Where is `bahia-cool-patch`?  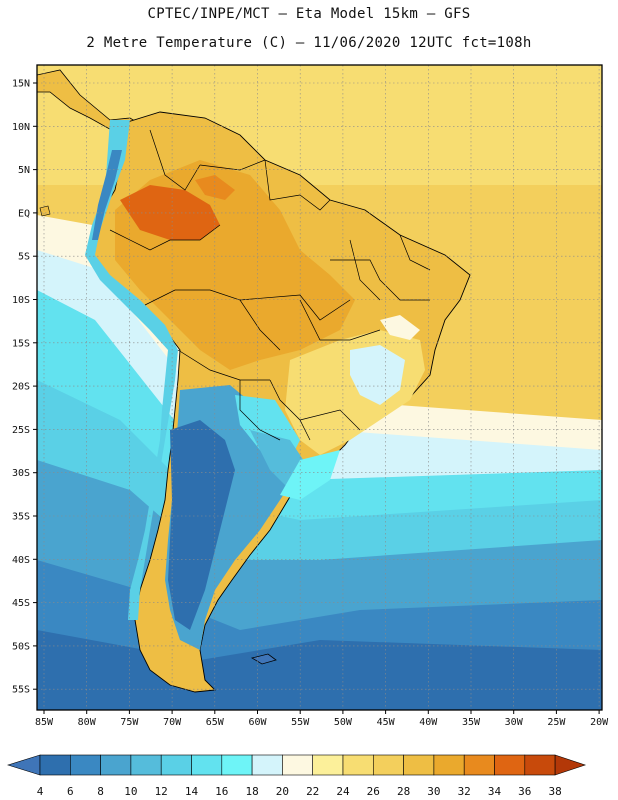
bahia-cool-patch is located at coordinates (400, 327).